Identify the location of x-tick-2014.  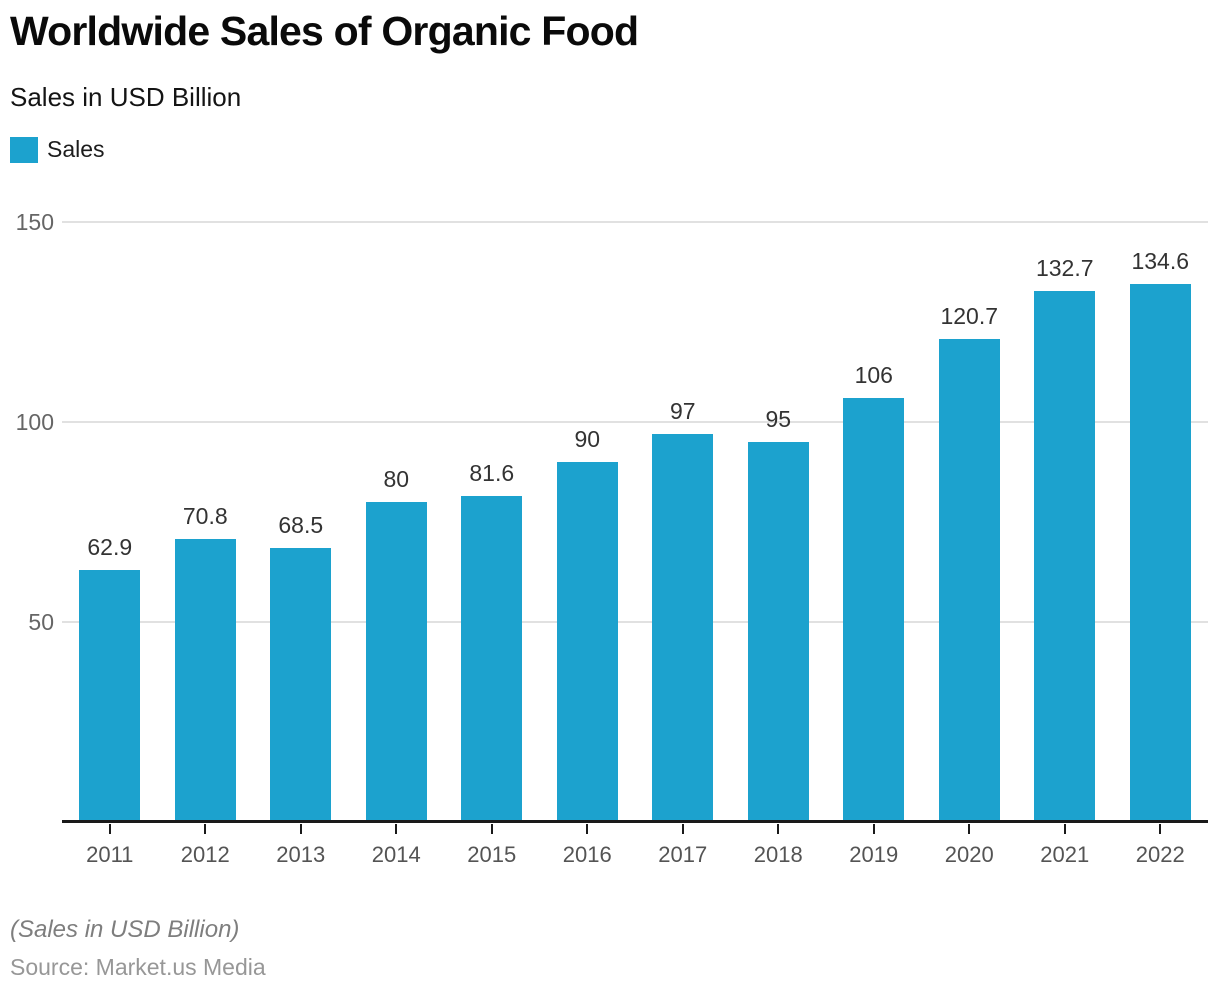
(396, 829).